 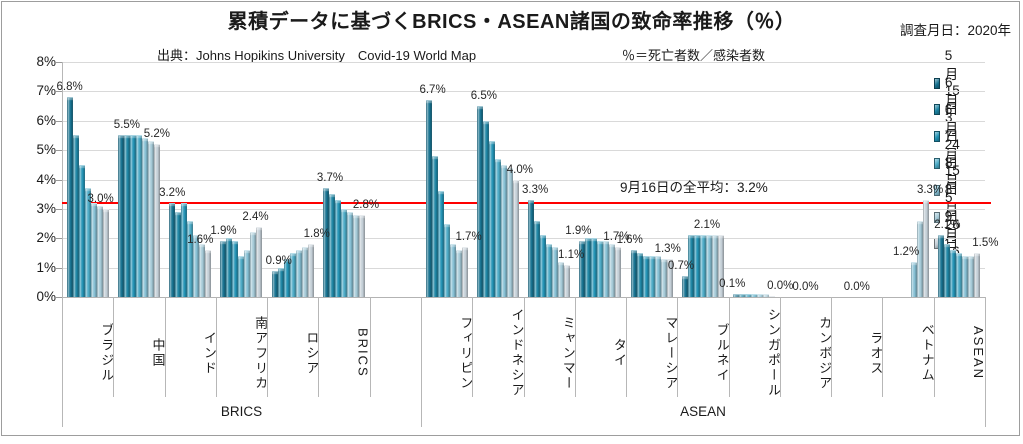 What do you see at coordinates (955, 30) in the screenshot?
I see `survey-date-note: 調査月日：2020年` at bounding box center [955, 30].